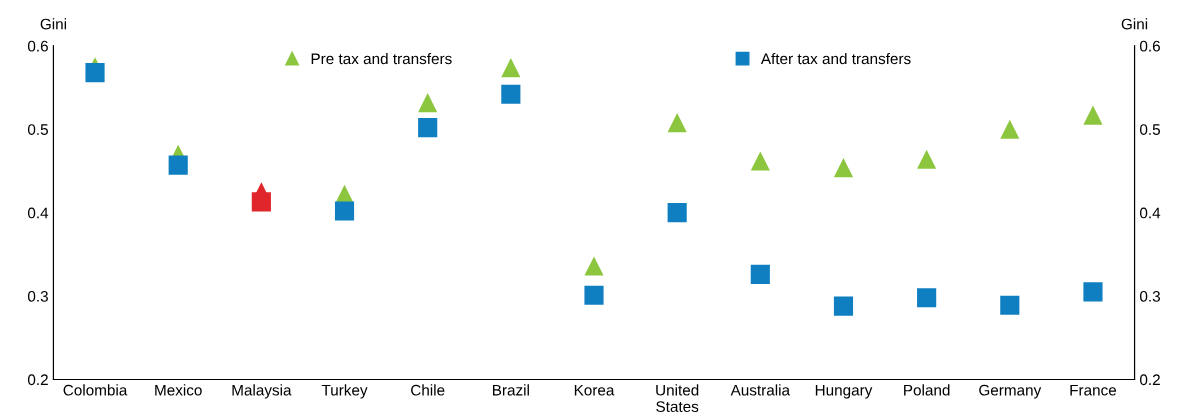 Image resolution: width=1188 pixels, height=417 pixels. I want to click on x-tick-label: Korea, so click(594, 390).